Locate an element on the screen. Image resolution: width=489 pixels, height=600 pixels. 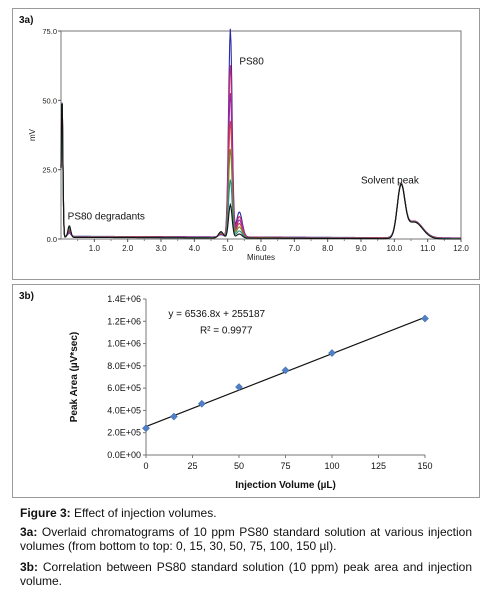
x-tick-label: 25 is located at coordinates (192, 466).